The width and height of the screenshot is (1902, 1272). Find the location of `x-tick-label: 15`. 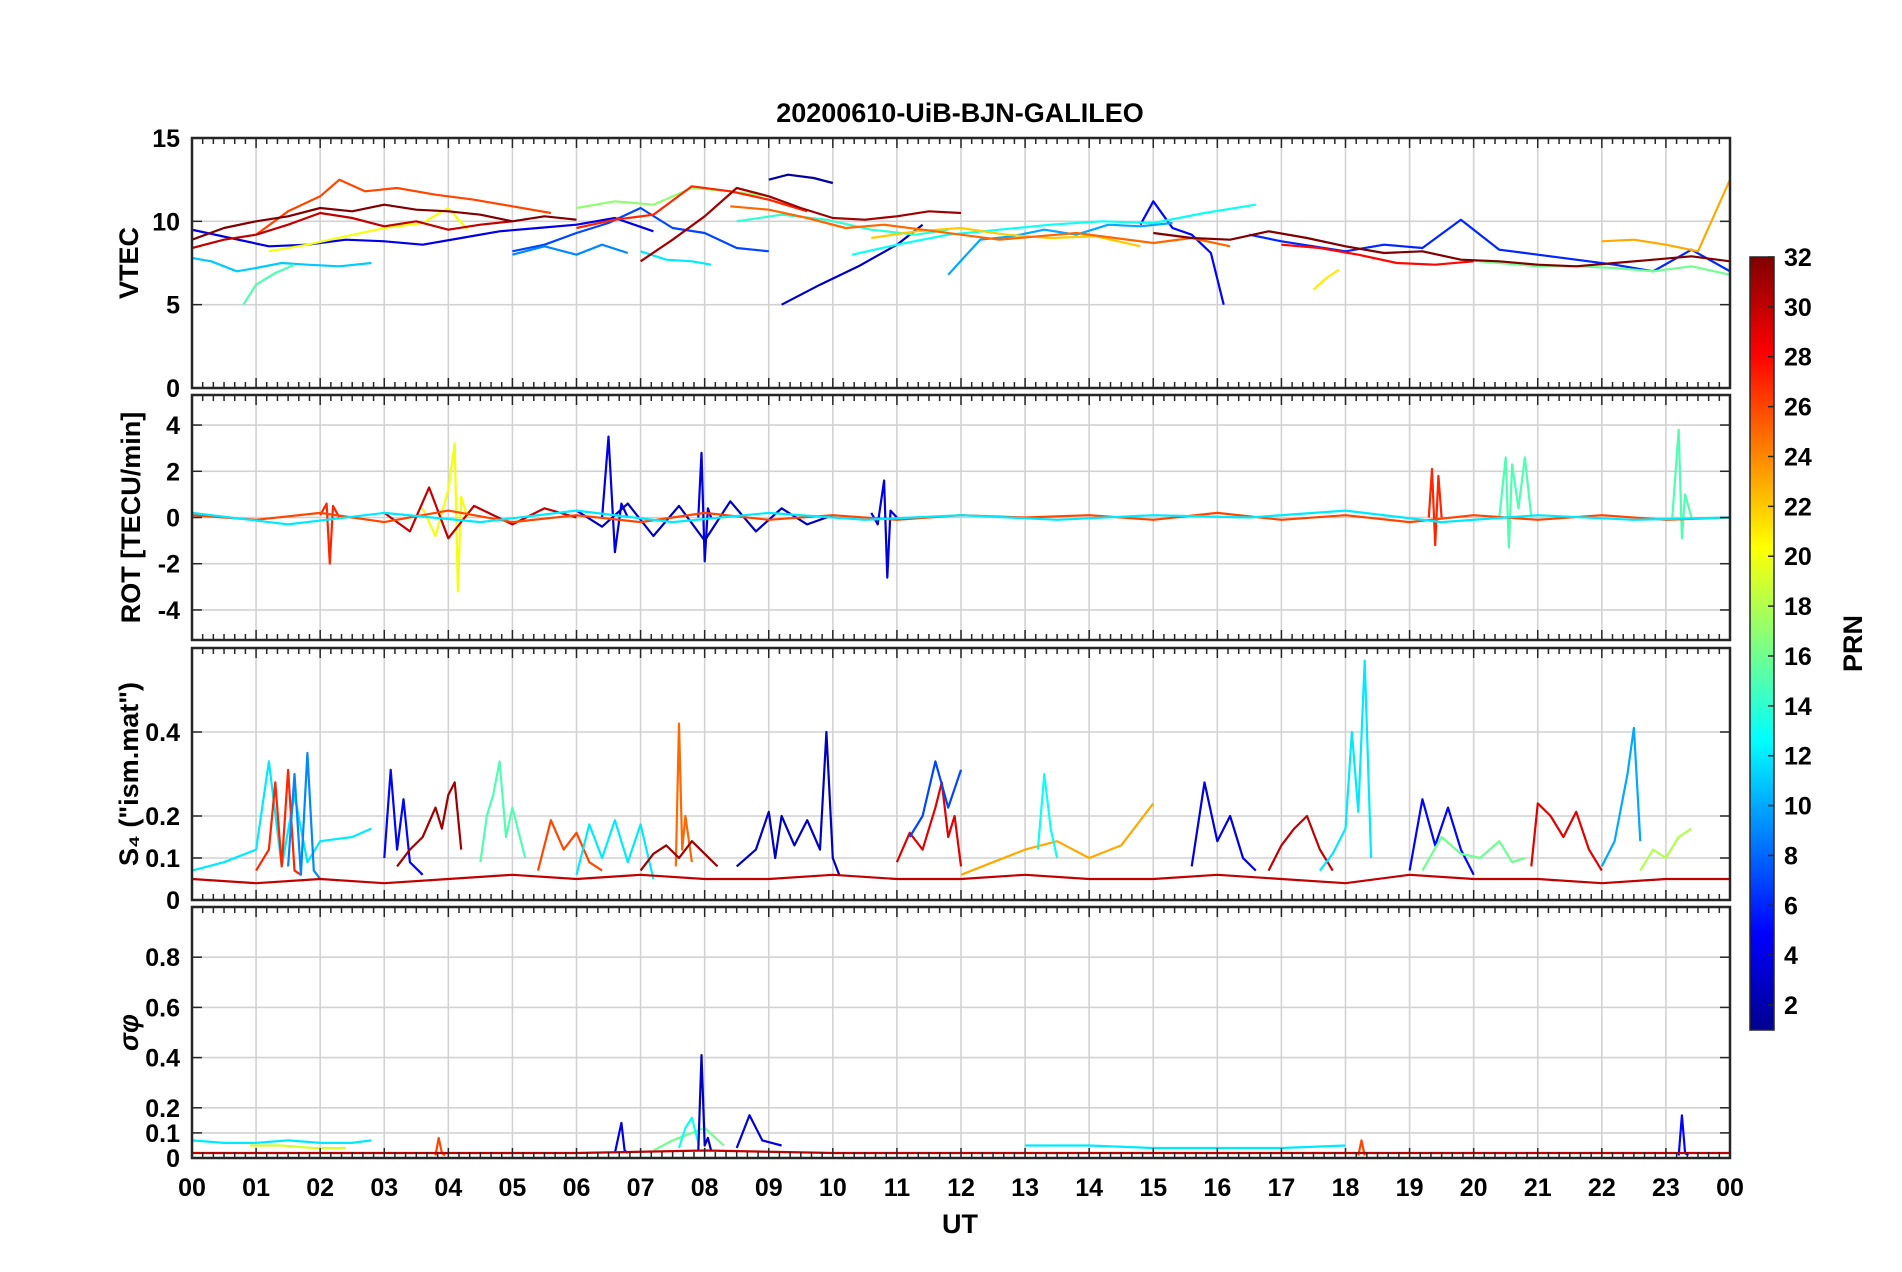

x-tick-label: 15 is located at coordinates (1153, 1188).